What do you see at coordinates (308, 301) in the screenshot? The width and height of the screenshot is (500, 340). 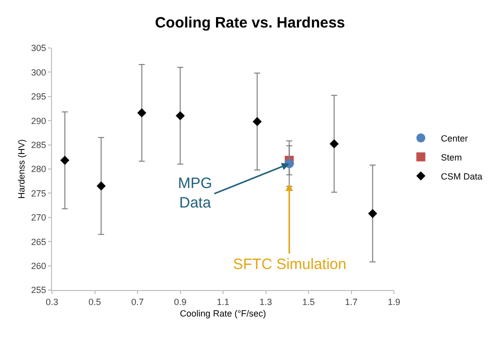 I see `x-tick-label: 1.5` at bounding box center [308, 301].